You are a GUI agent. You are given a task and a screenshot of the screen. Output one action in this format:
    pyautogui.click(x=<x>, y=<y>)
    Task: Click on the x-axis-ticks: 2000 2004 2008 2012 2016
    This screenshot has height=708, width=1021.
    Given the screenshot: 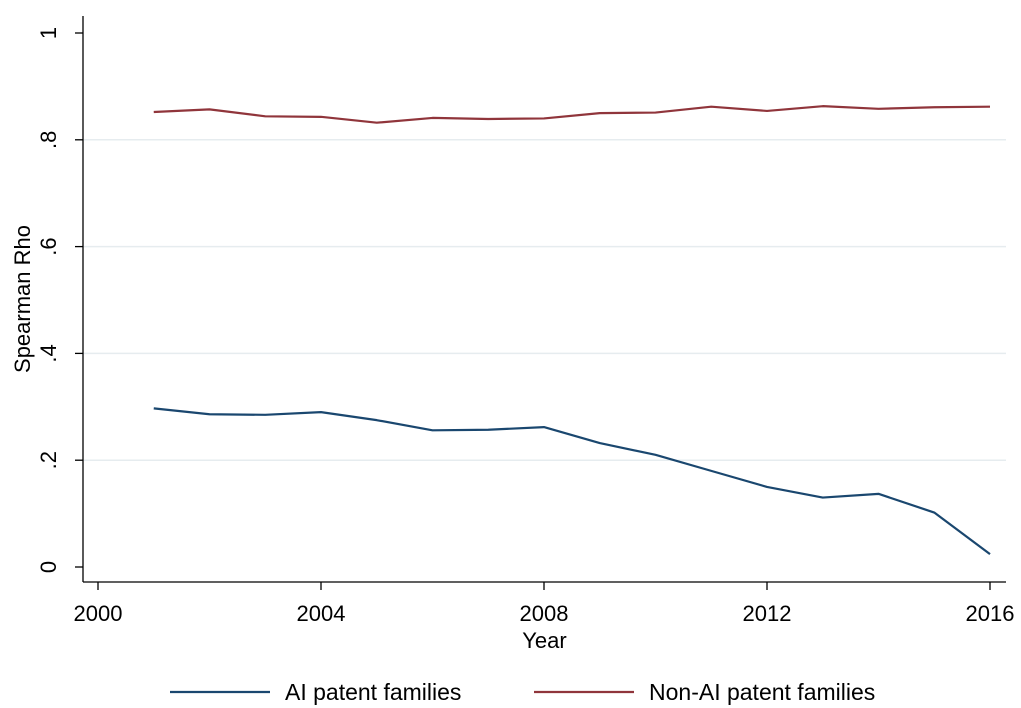 What is the action you would take?
    pyautogui.click(x=544, y=604)
    